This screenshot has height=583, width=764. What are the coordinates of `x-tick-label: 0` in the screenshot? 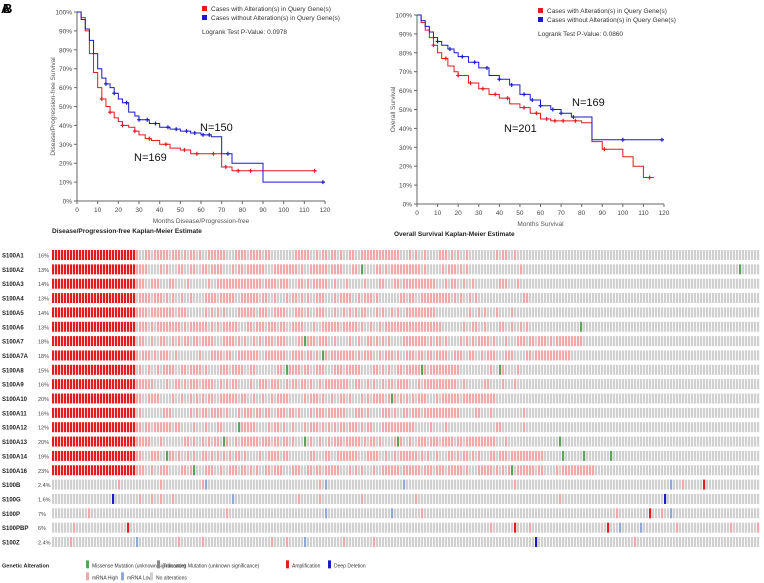 It's located at (77, 210).